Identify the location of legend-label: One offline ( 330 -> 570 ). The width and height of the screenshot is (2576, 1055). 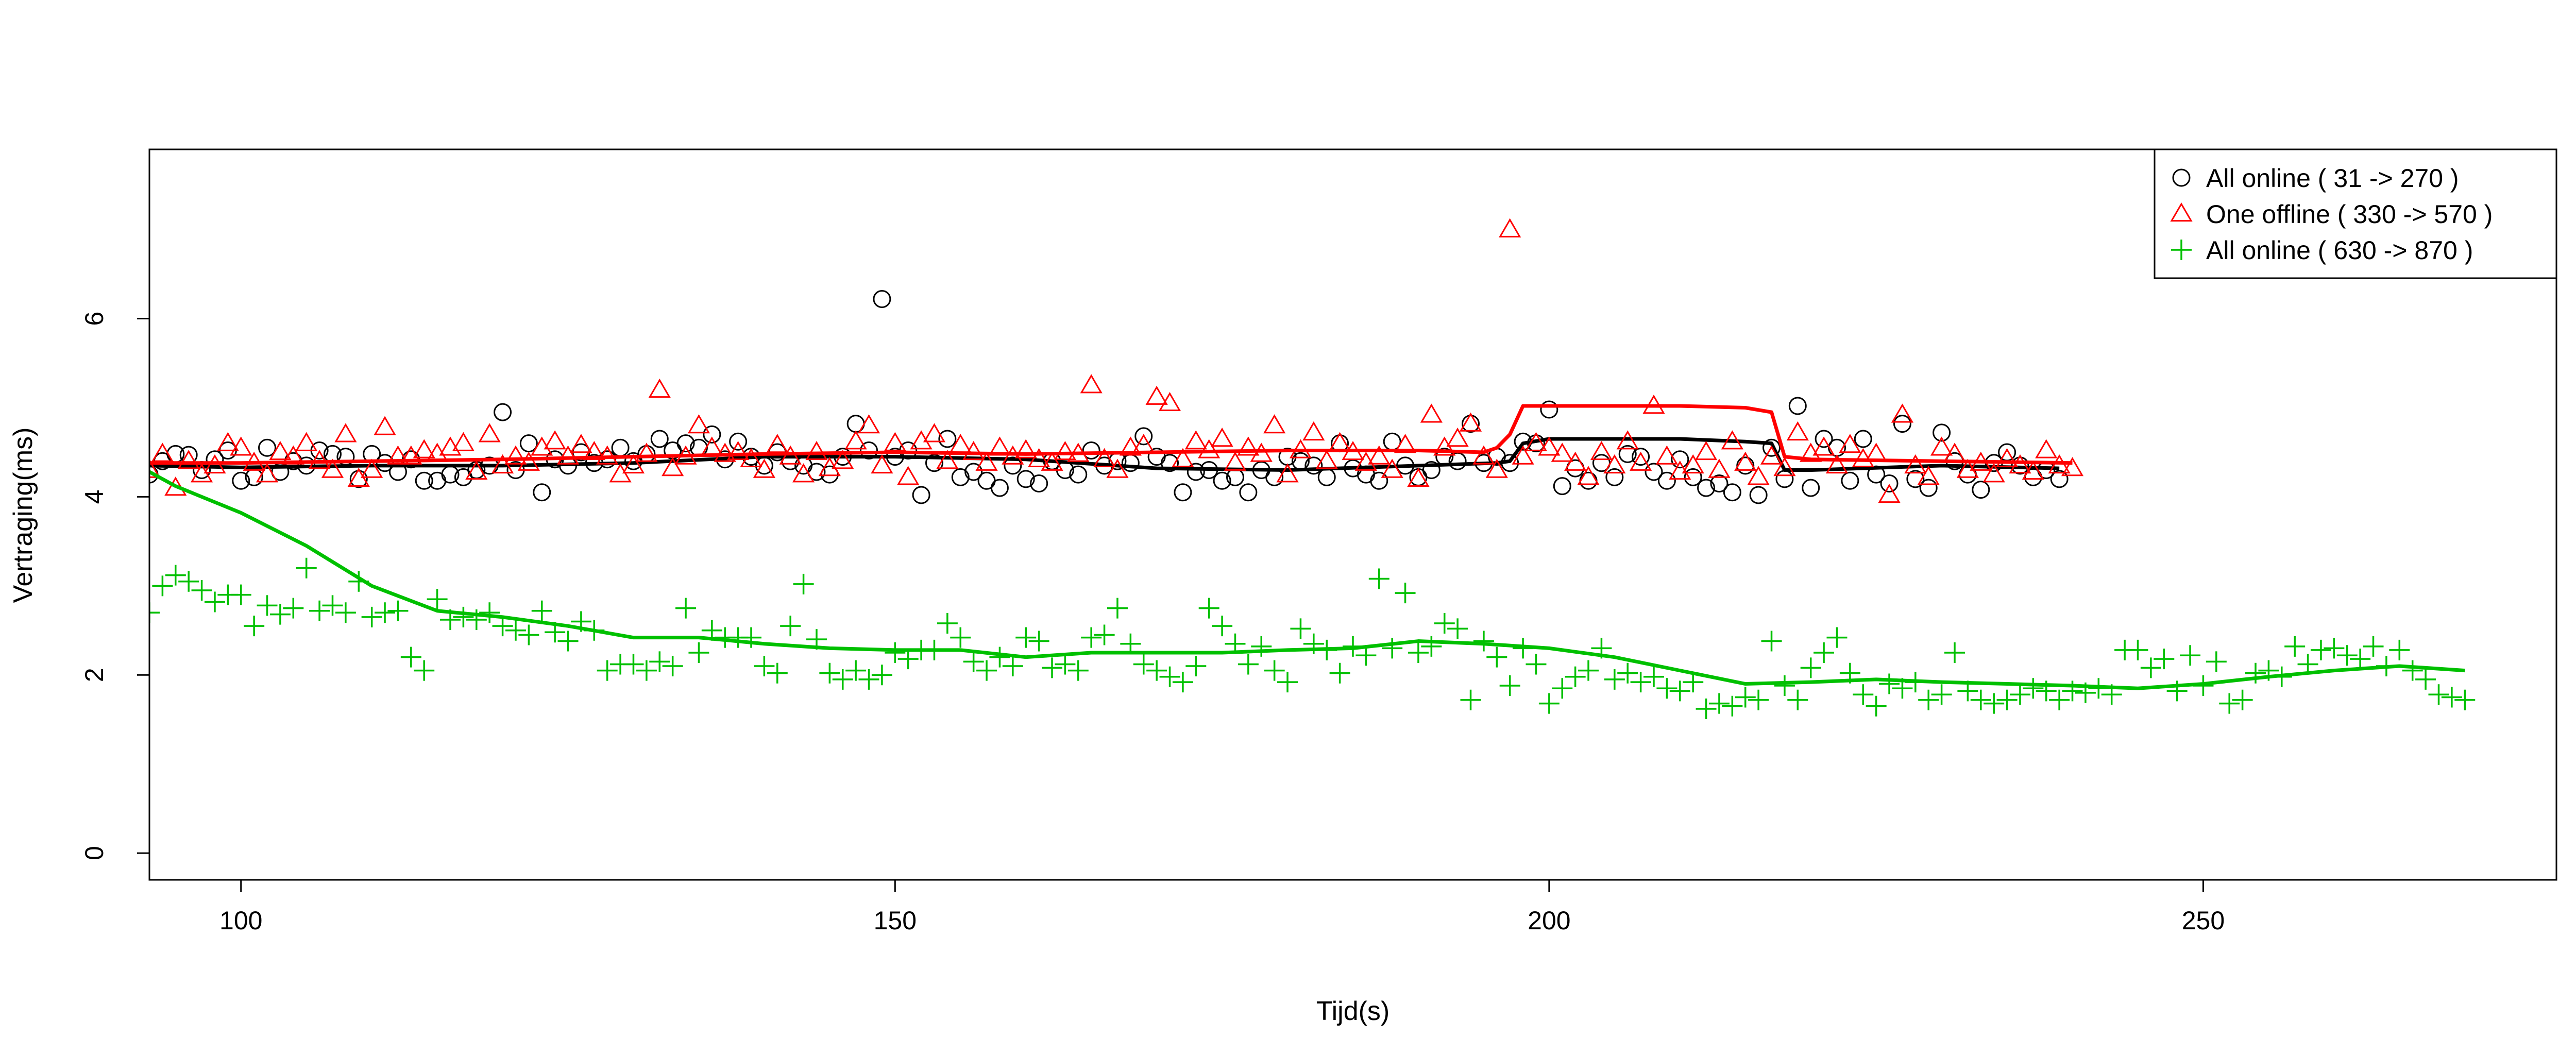
(2349, 215).